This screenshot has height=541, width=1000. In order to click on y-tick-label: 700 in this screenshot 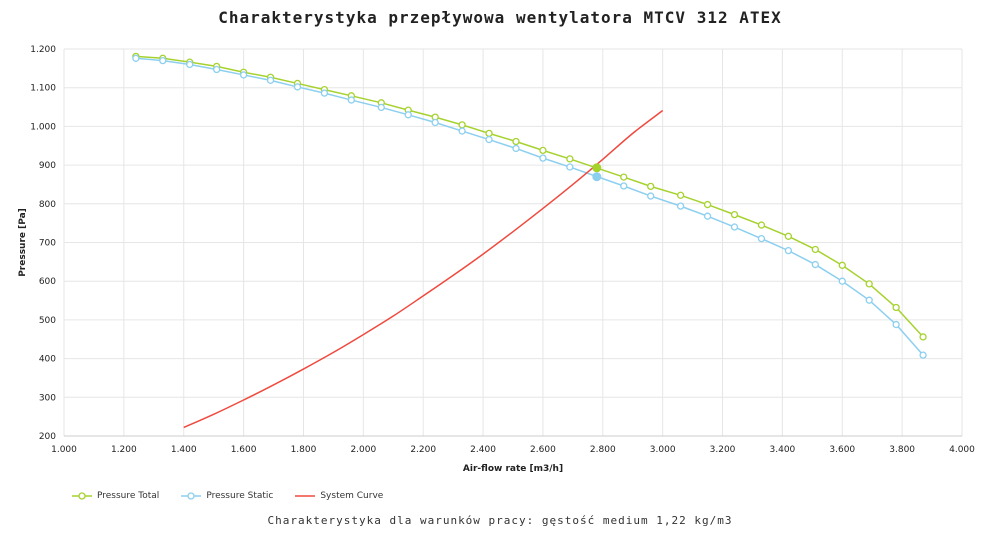, I will do `click(47, 244)`.